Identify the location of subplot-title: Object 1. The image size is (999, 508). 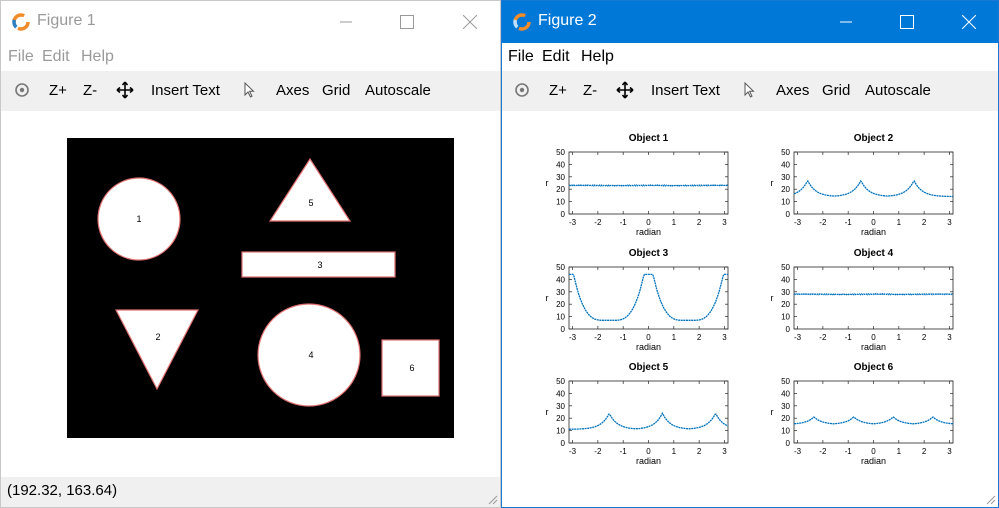
(649, 138).